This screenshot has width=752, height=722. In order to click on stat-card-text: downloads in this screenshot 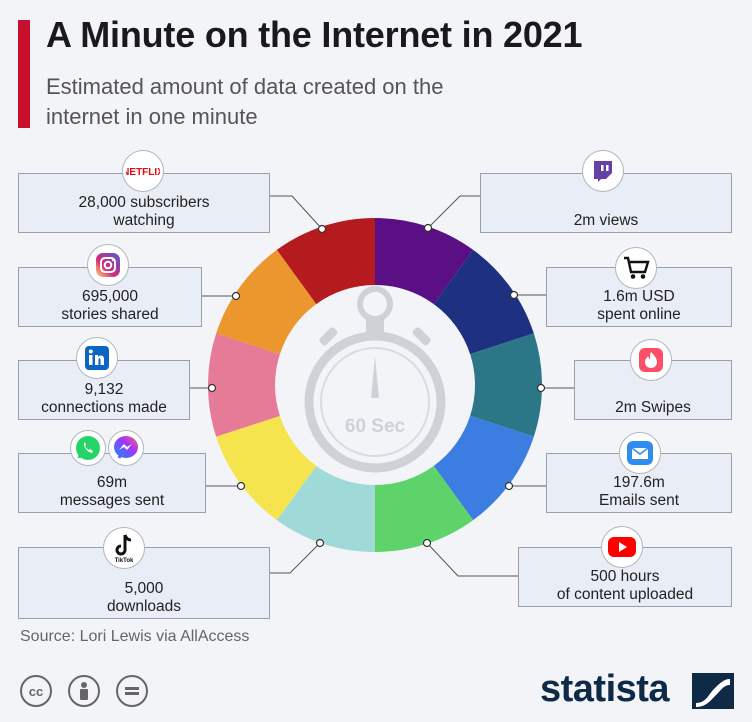, I will do `click(144, 606)`.